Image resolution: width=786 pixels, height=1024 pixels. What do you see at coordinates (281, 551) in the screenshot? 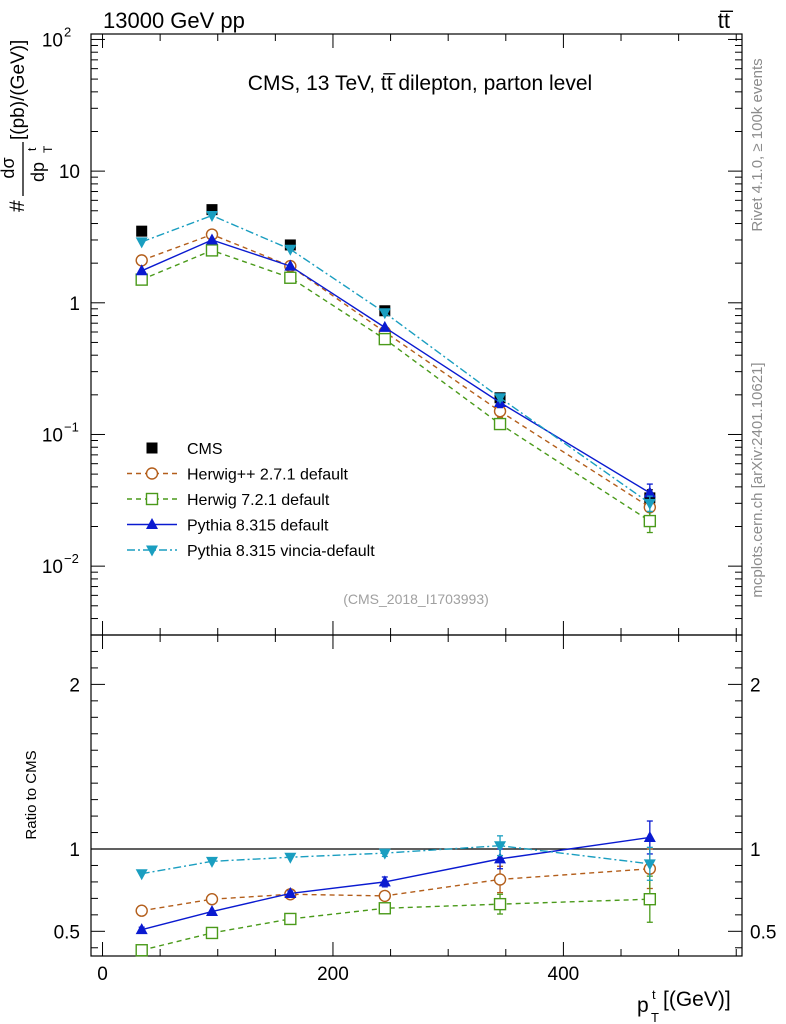
I see `legend-label: Pythia 8.315 vincia-default` at bounding box center [281, 551].